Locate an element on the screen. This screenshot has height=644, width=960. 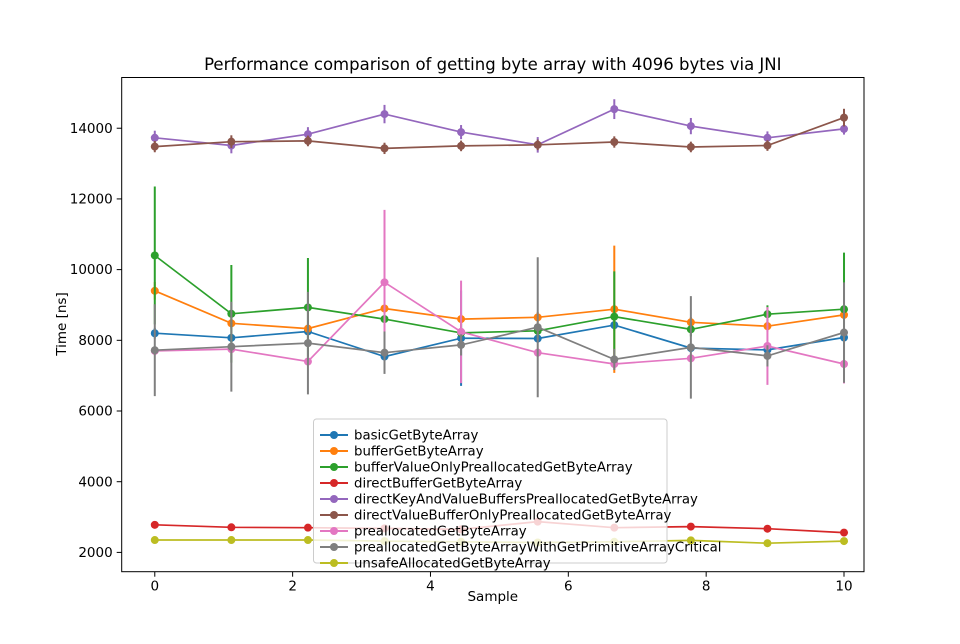
legend-item-preallocatedGetByteArray: preallocatedGetByteArray is located at coordinates (423, 532).